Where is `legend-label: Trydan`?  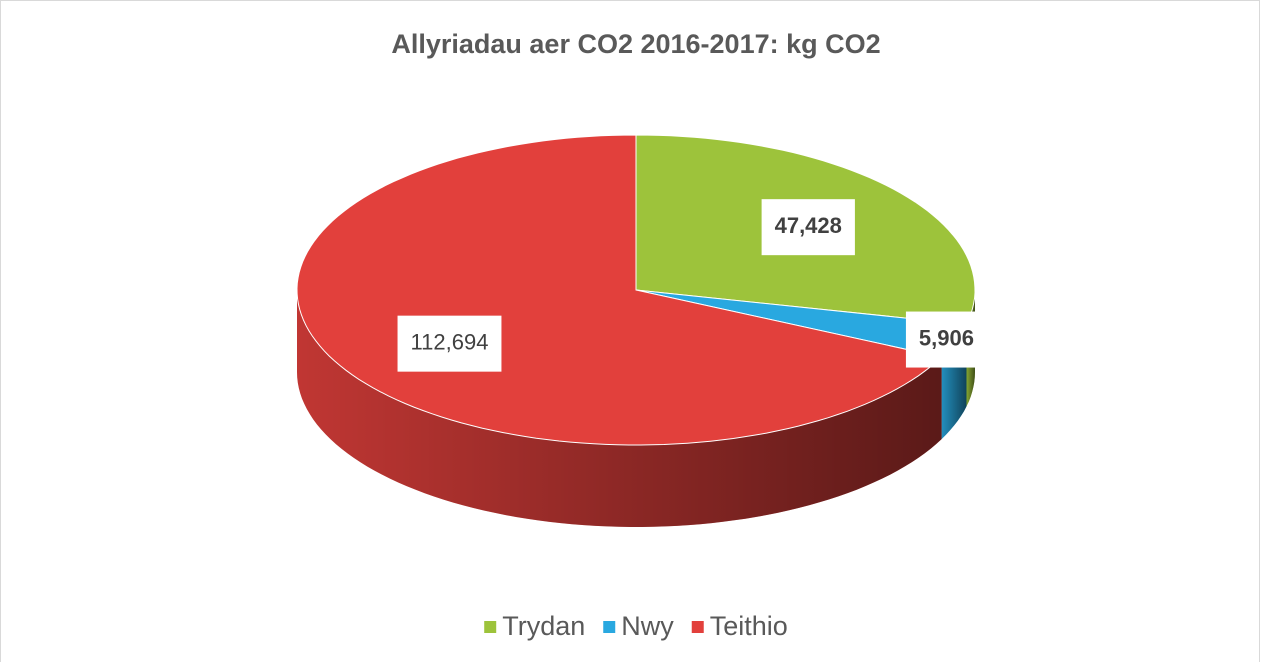 legend-label: Trydan is located at coordinates (543, 626).